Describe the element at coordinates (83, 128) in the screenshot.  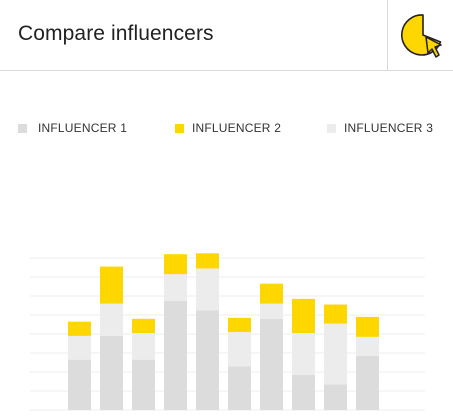
I see `legend-label: INFLUENCER 1` at that location.